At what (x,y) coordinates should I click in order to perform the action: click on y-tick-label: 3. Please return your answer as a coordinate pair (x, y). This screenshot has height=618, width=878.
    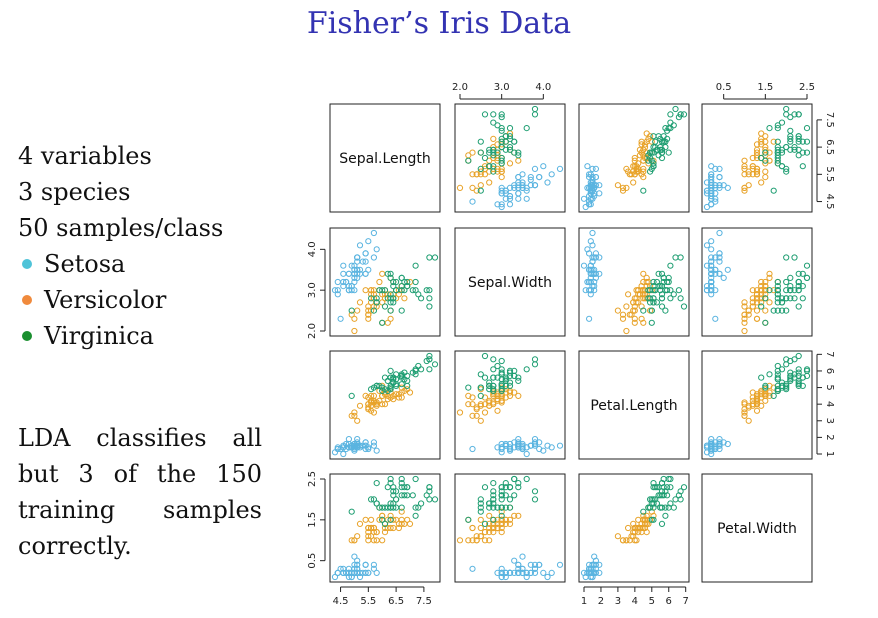
    Looking at the image, I should click on (829, 421).